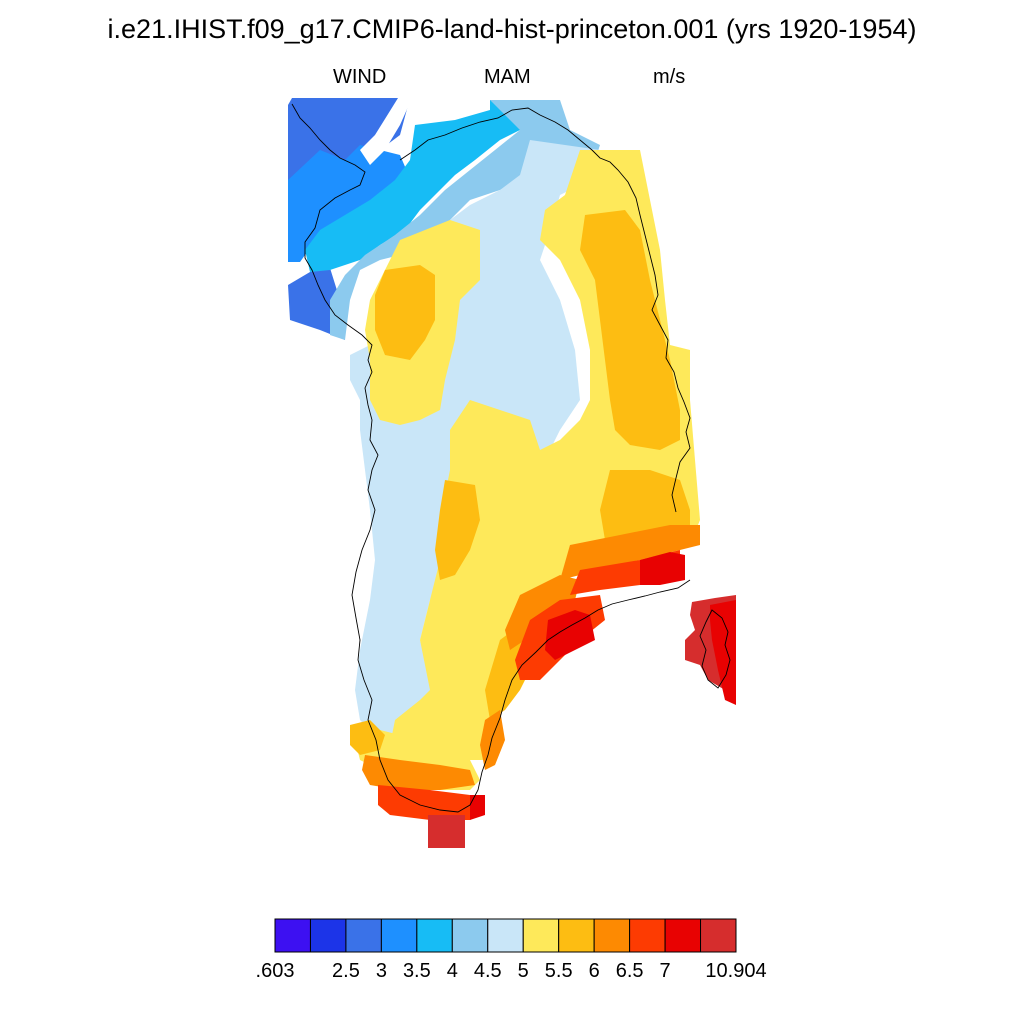 This screenshot has width=1024, height=1024. Describe the element at coordinates (367, 737) in the screenshot. I see `field-gold-sw` at that location.